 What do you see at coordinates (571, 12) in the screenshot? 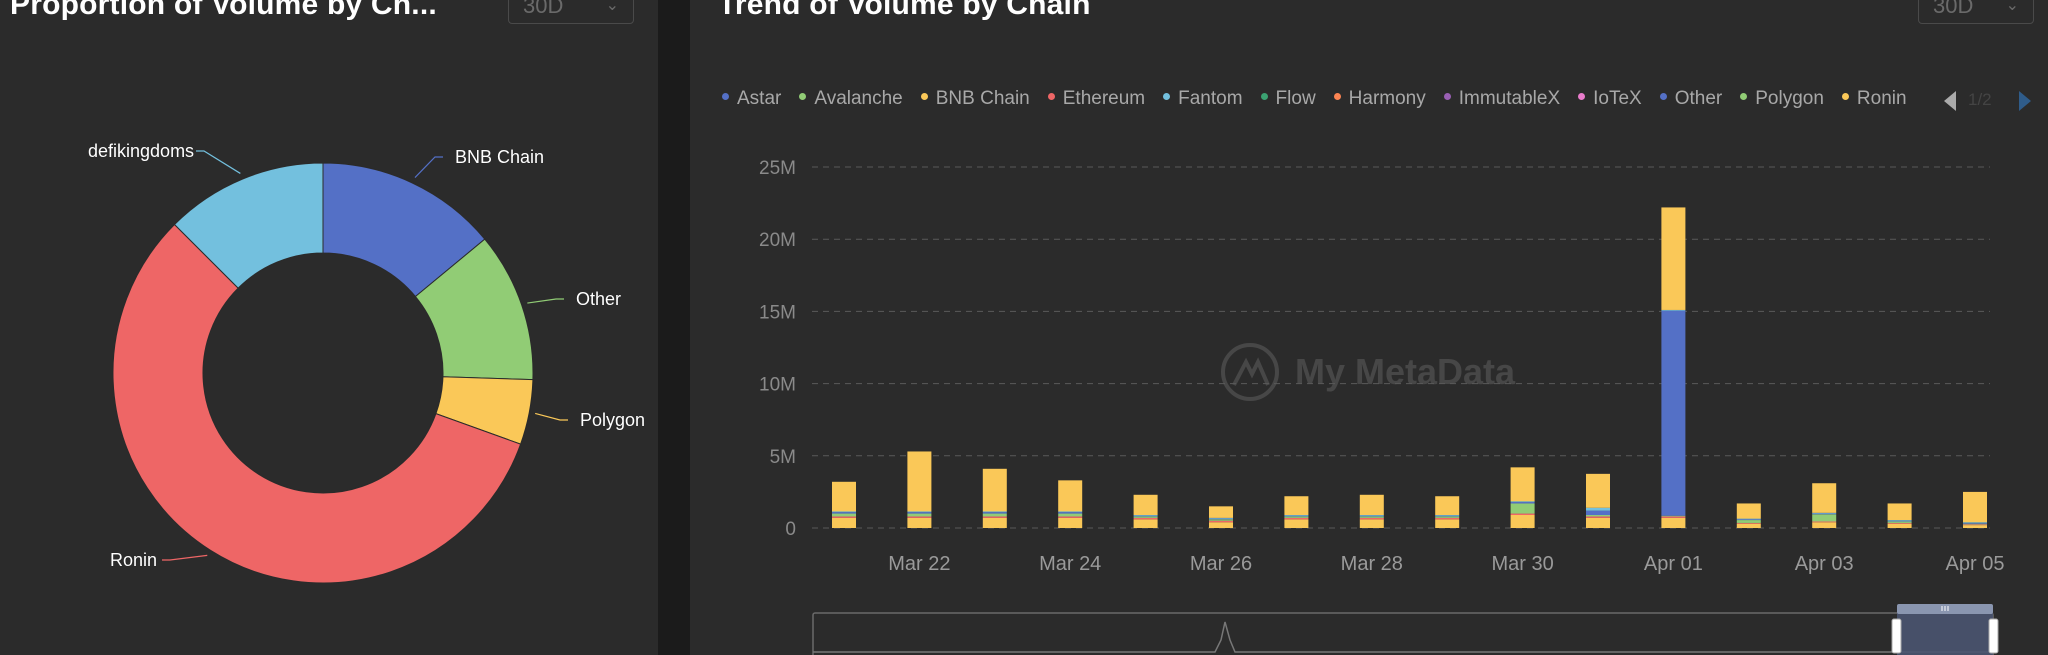
I see `proportion-range-select: 30D ⌄` at bounding box center [571, 12].